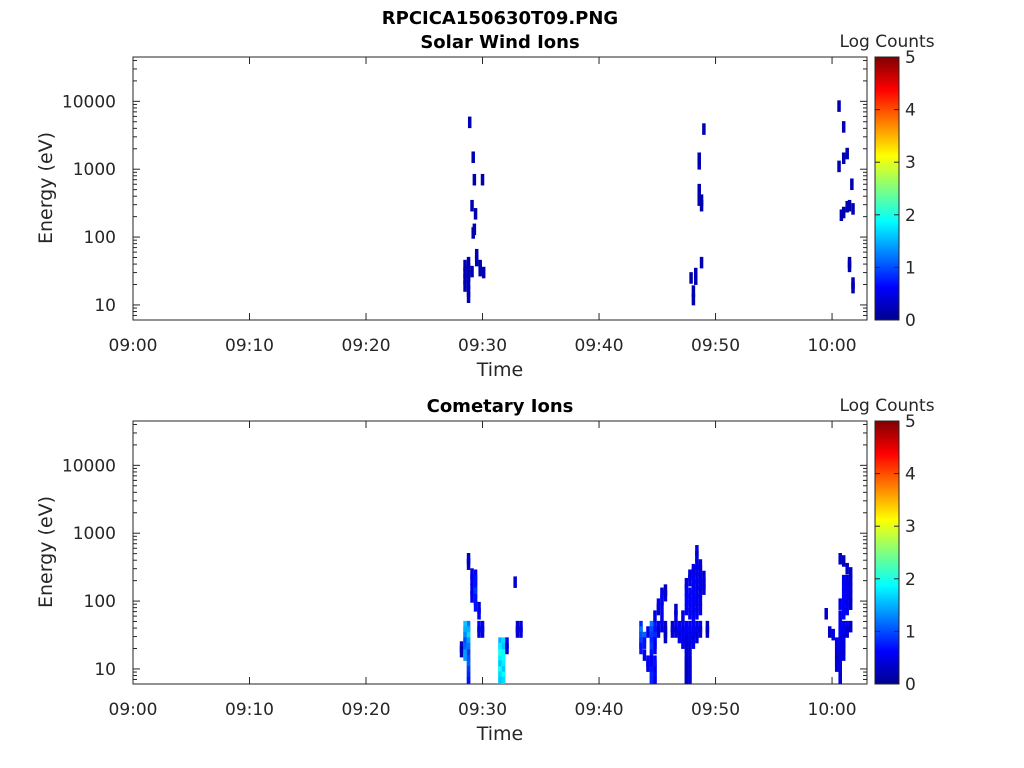 Image resolution: width=1024 pixels, height=768 pixels. What do you see at coordinates (500, 18) in the screenshot?
I see `figure-title: RPCICA150630T09.PNG` at bounding box center [500, 18].